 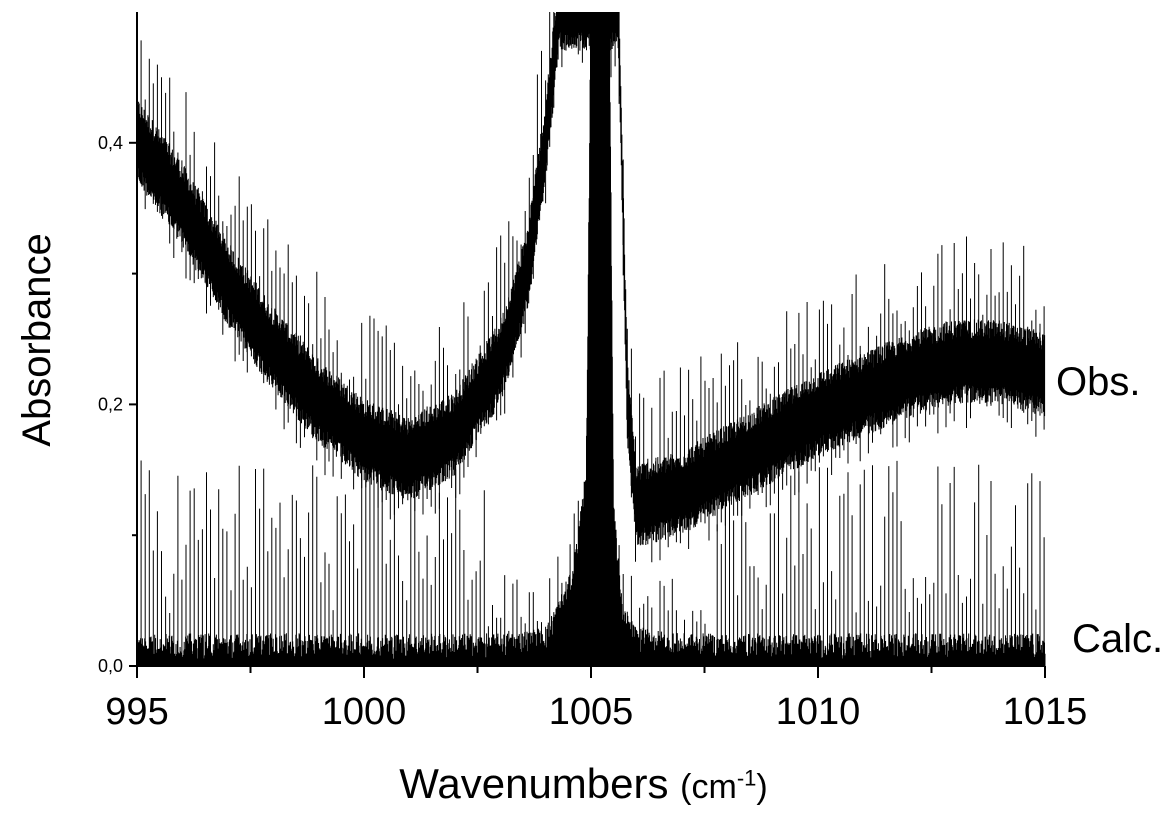 What do you see at coordinates (110, 666) in the screenshot?
I see `y-tick-label: 0,0` at bounding box center [110, 666].